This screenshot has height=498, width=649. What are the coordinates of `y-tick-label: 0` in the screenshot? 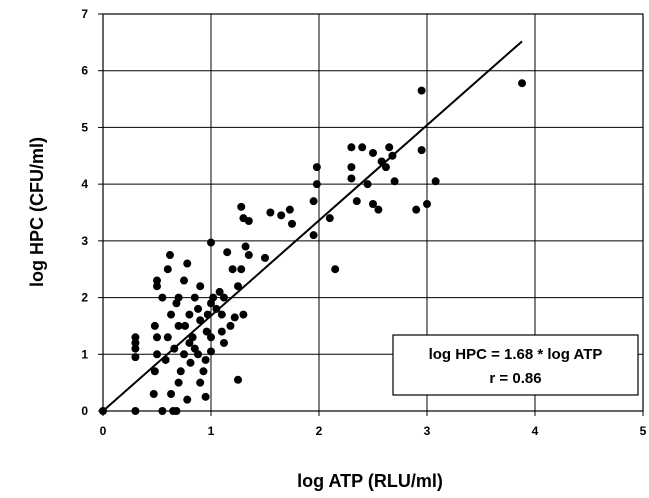 It's located at (84, 411).